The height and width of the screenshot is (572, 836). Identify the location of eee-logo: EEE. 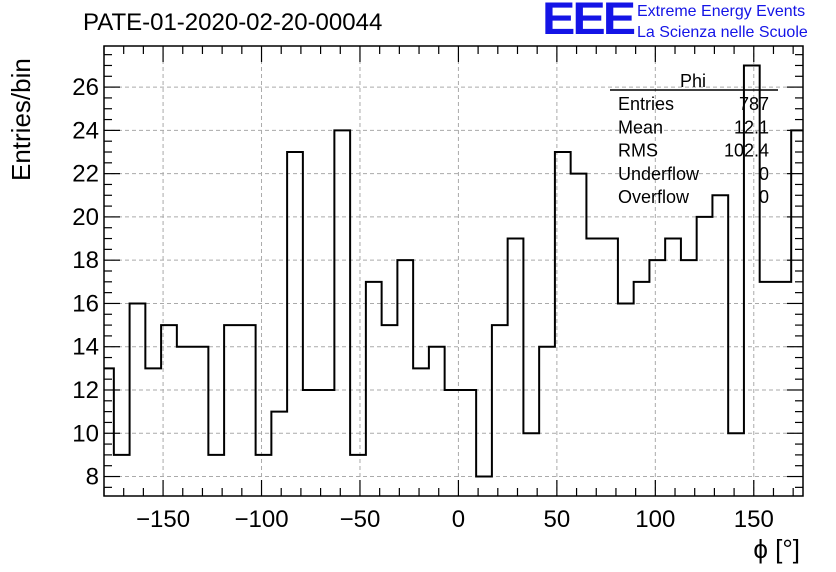
(589, 22).